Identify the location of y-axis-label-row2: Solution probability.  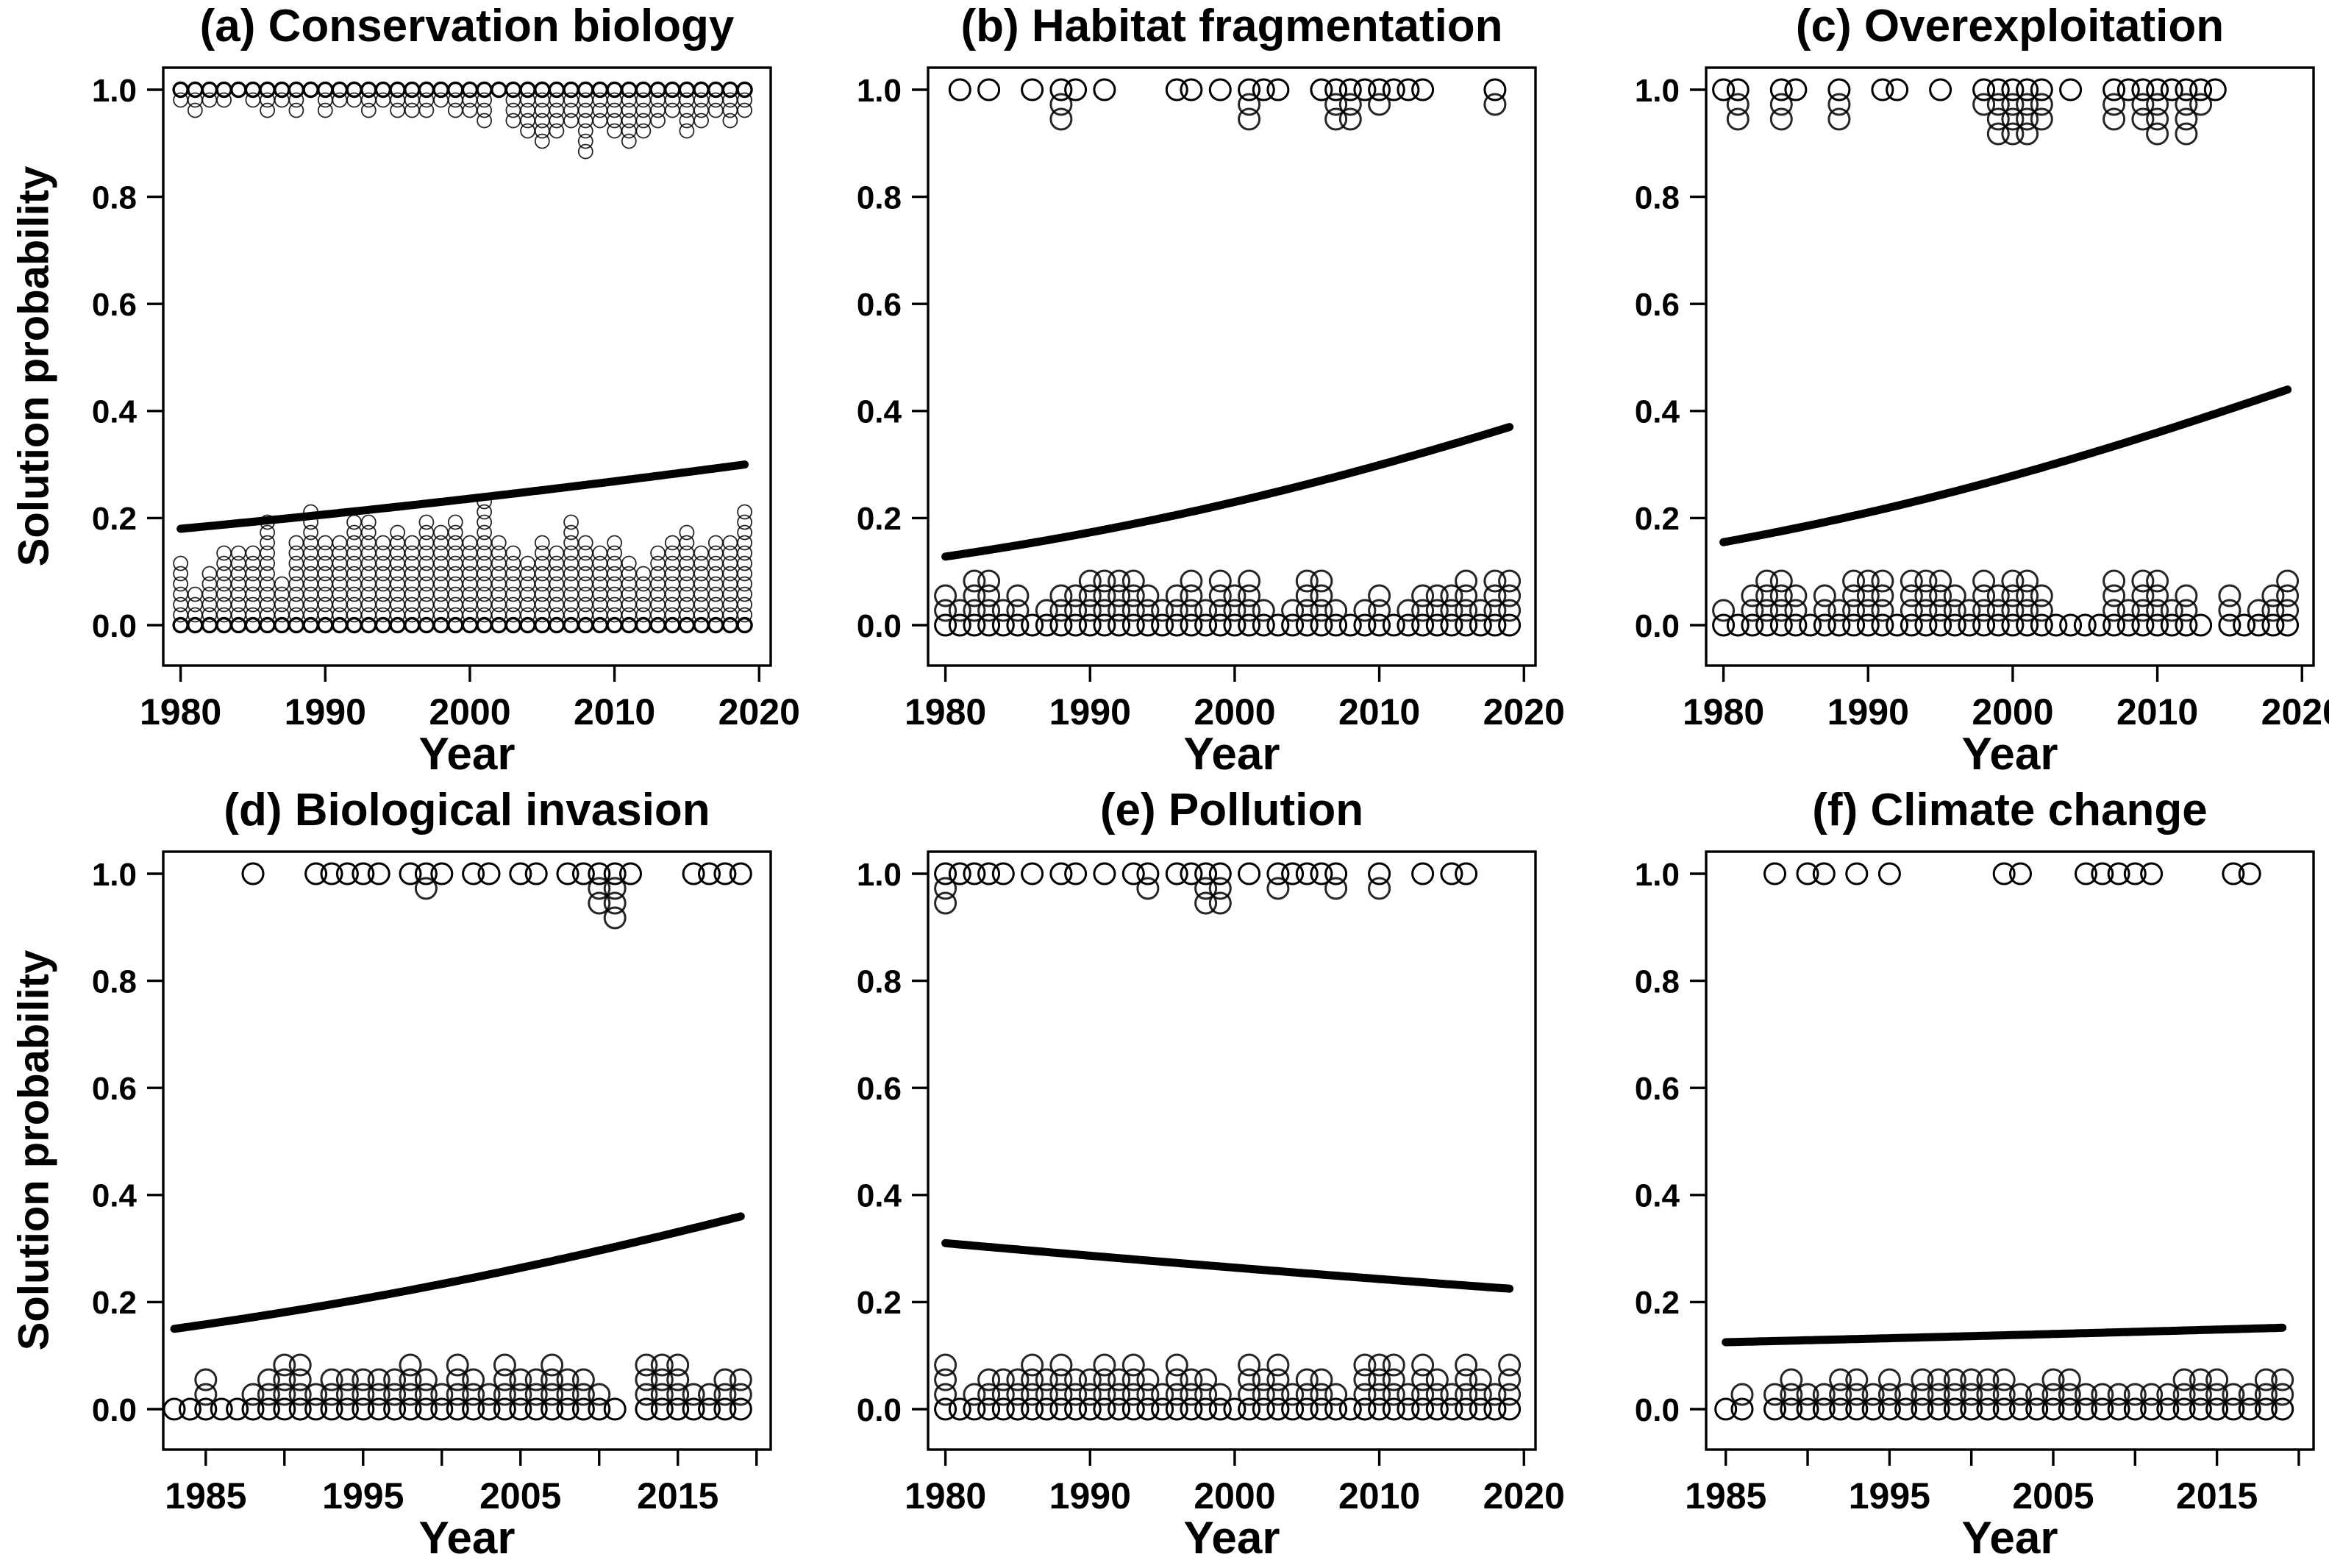
(34, 1150).